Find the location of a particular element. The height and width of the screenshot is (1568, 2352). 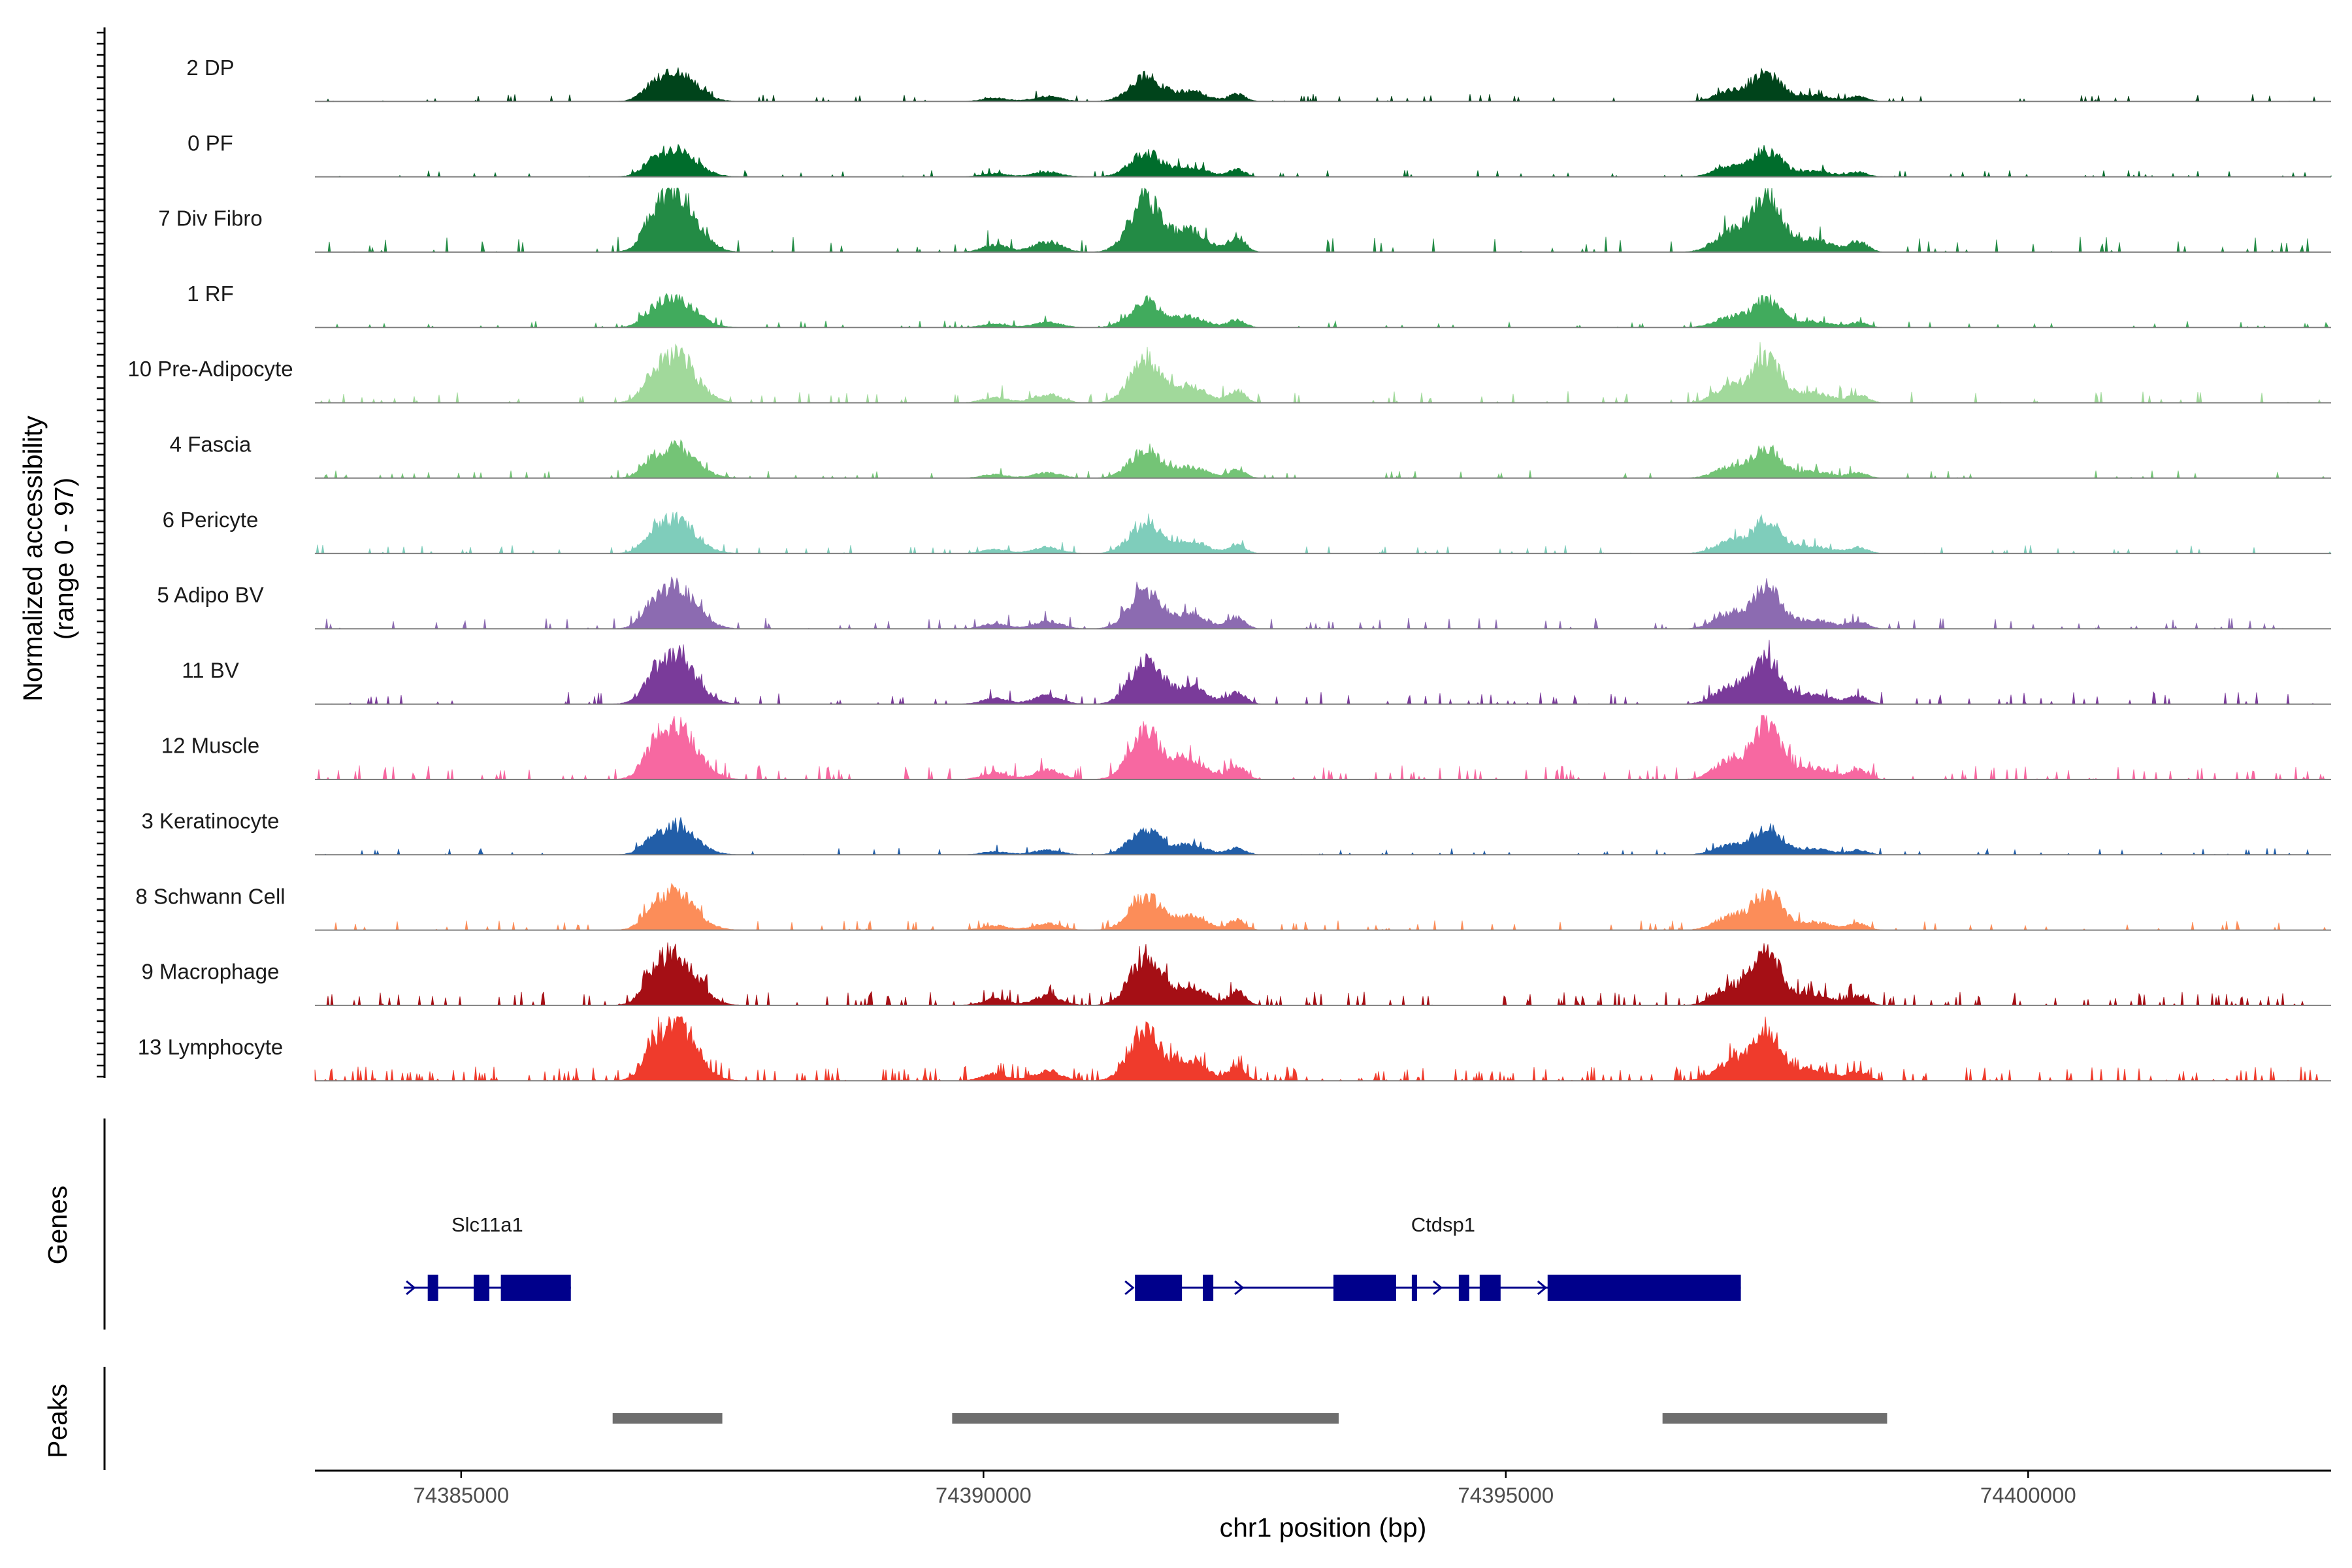

track-6-pericyte: 6 Pericyte is located at coordinates (1247, 531).